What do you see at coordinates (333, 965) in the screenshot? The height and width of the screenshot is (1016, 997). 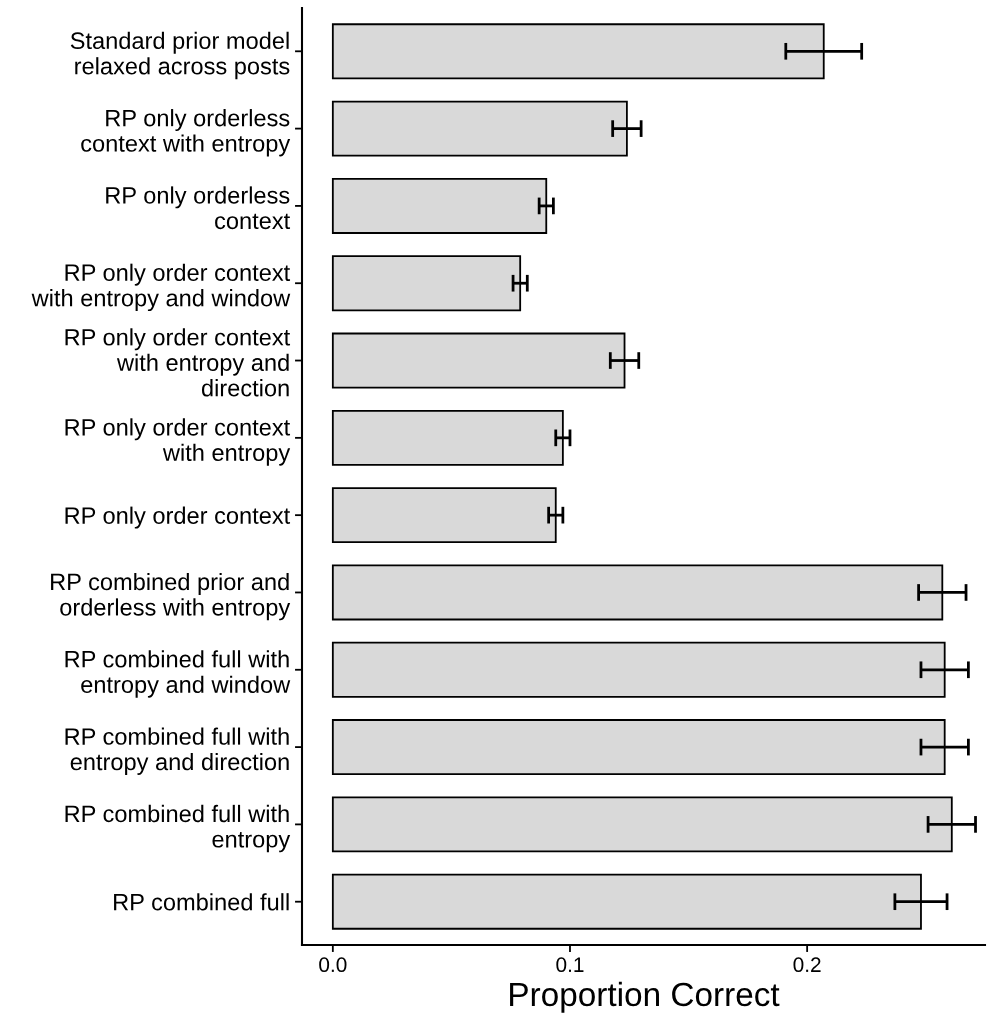 I see `x-tick-label: 0.0` at bounding box center [333, 965].